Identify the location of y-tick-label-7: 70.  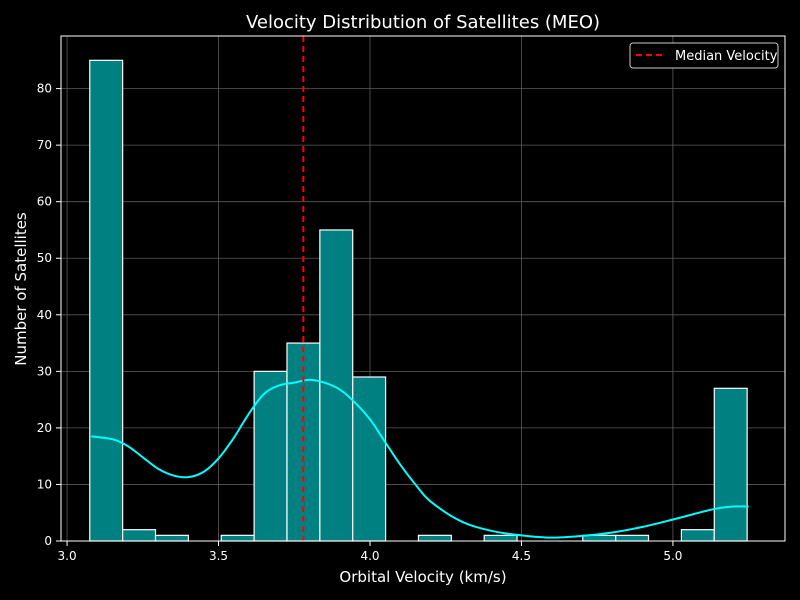
(44, 145).